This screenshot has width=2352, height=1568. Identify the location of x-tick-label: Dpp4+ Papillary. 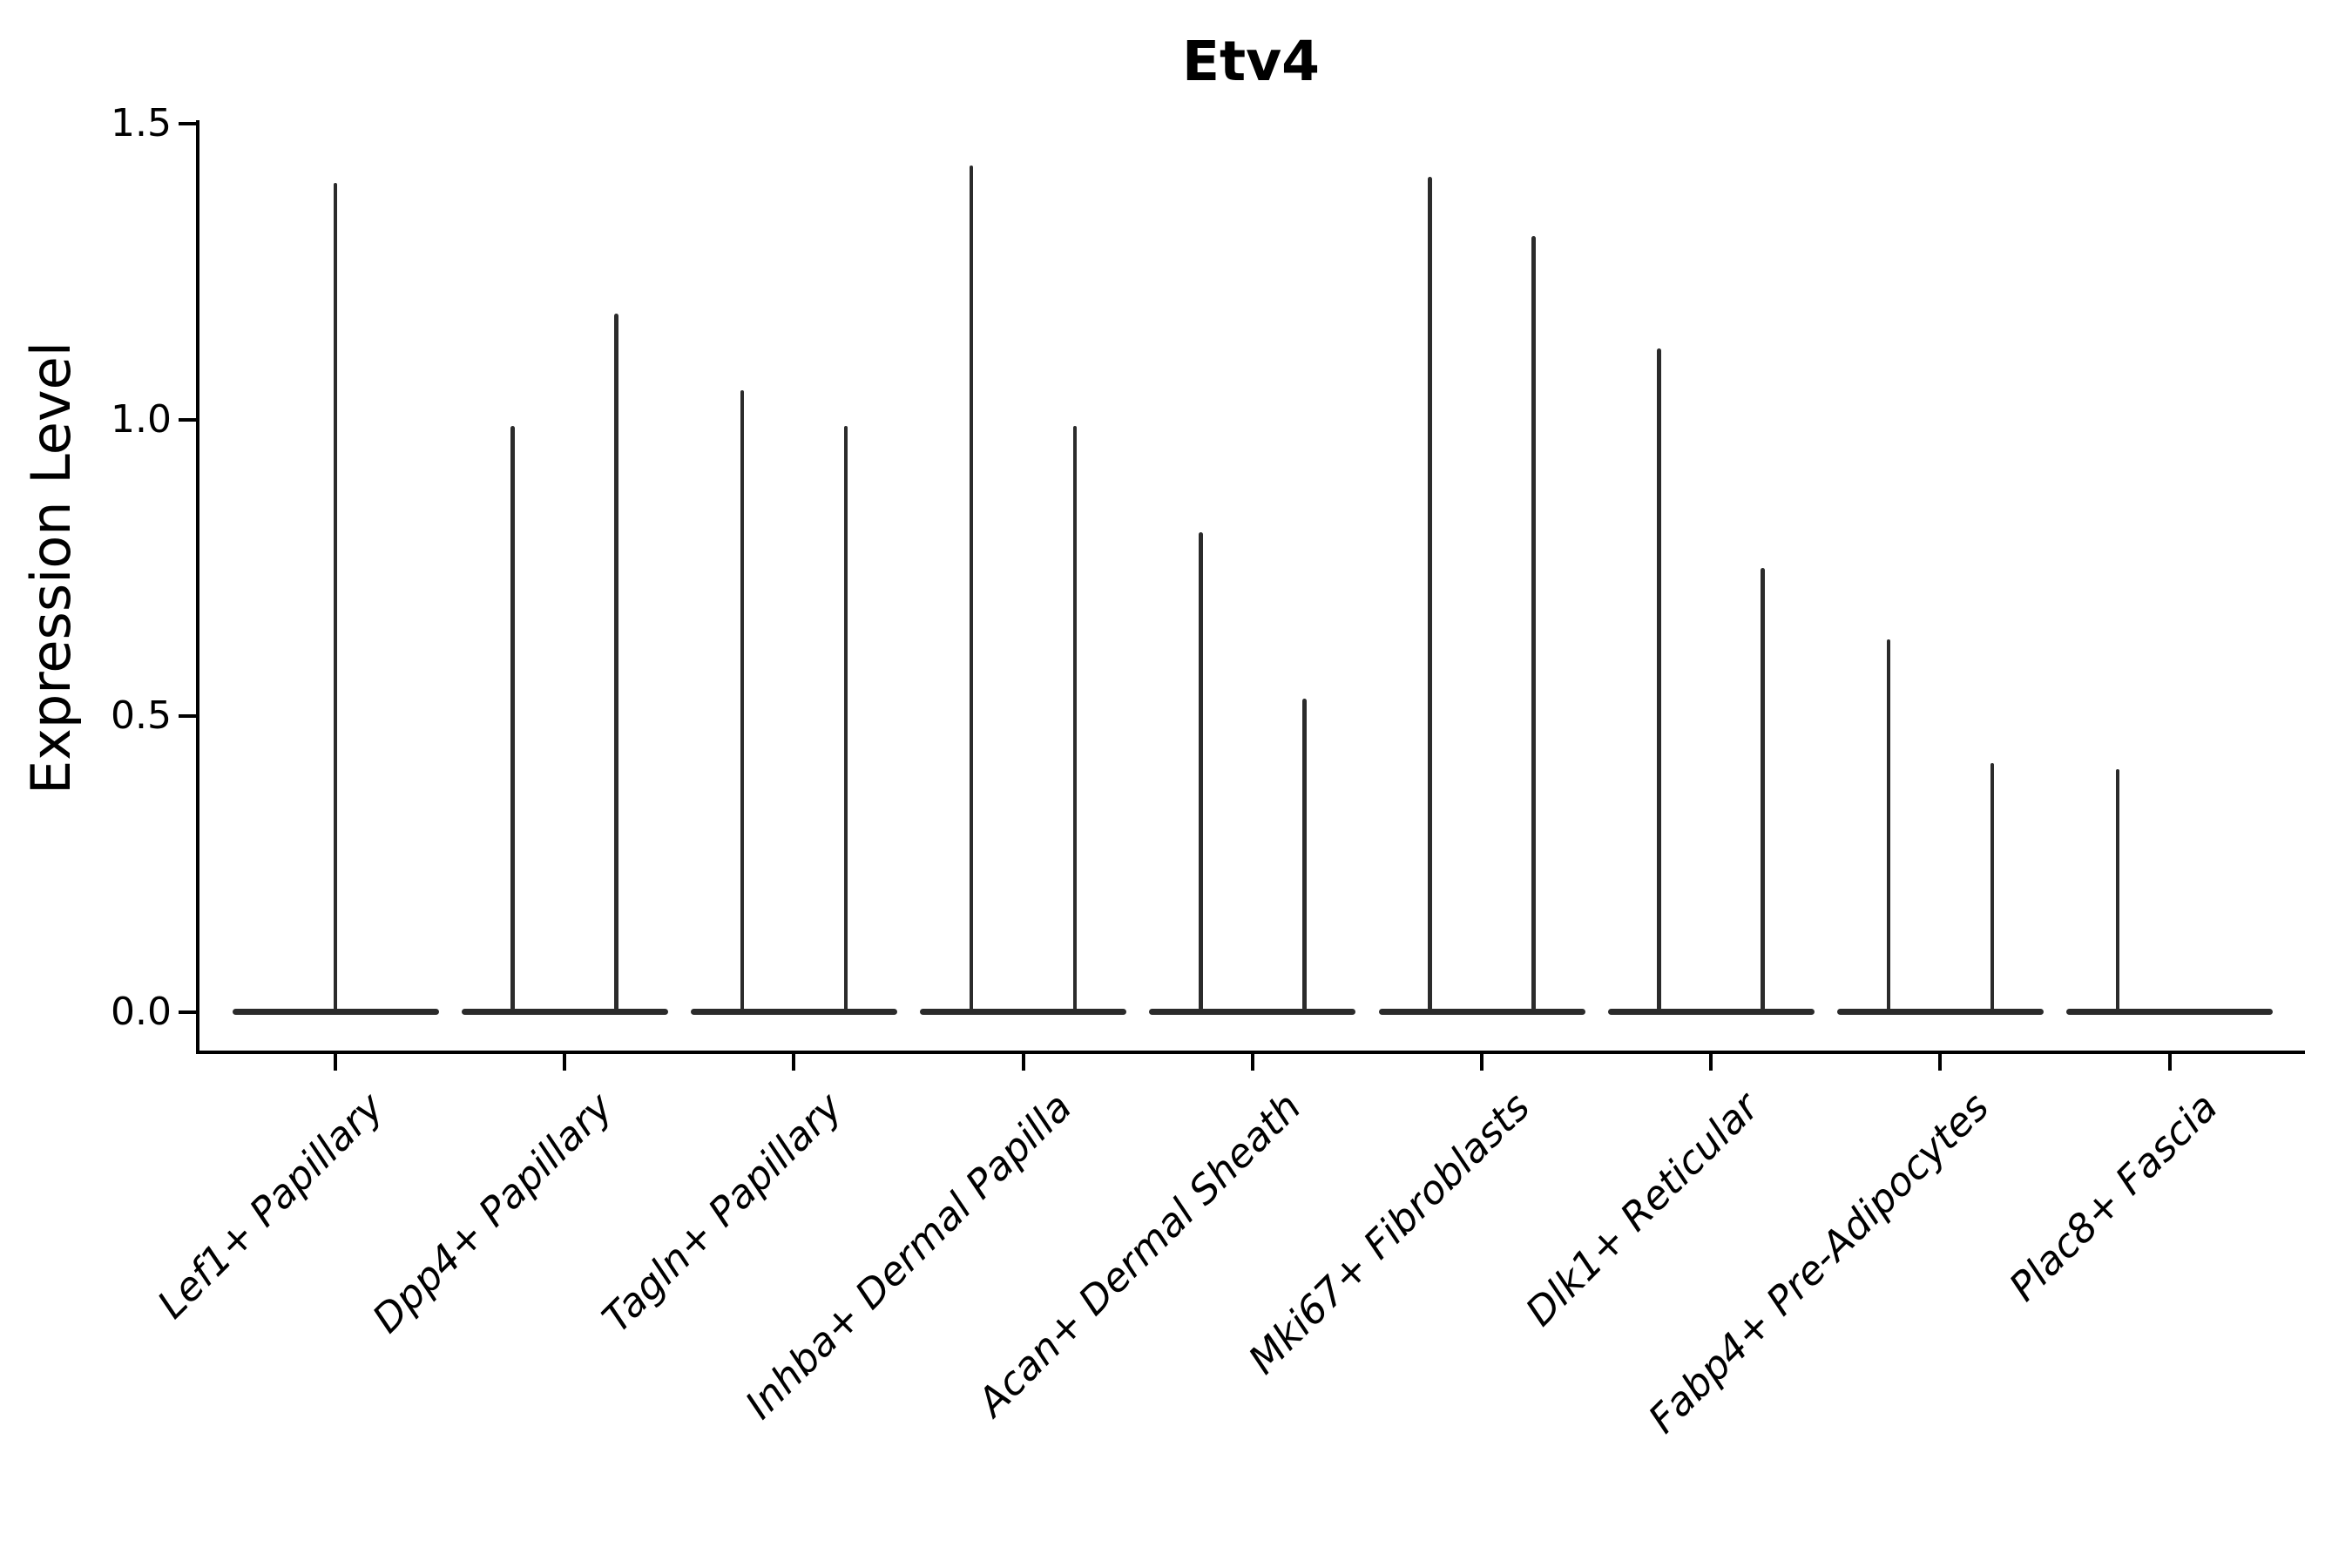
(492, 1213).